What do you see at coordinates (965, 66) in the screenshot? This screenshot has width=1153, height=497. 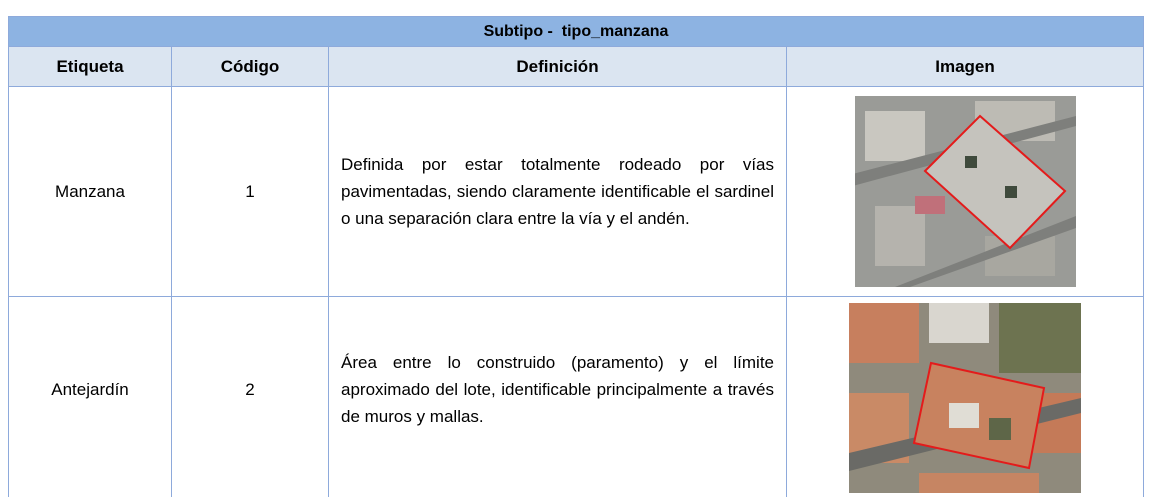 I see `column-header: Imagen` at bounding box center [965, 66].